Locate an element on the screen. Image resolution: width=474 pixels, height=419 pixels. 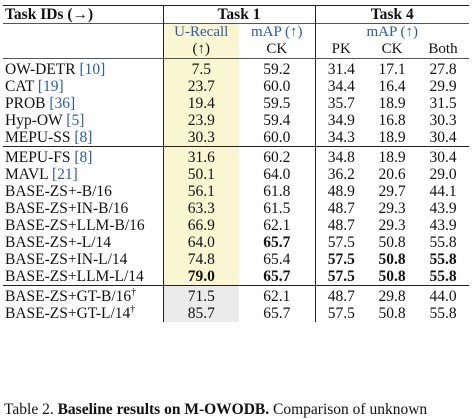
method-label: PROB is located at coordinates (25, 103).